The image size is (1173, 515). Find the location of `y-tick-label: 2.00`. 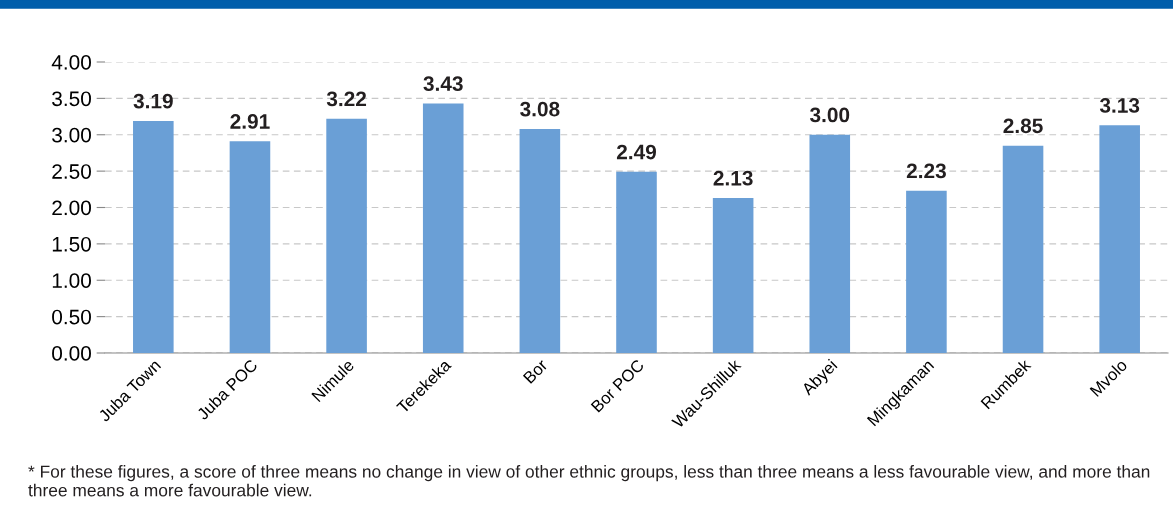

y-tick-label: 2.00 is located at coordinates (71, 208).